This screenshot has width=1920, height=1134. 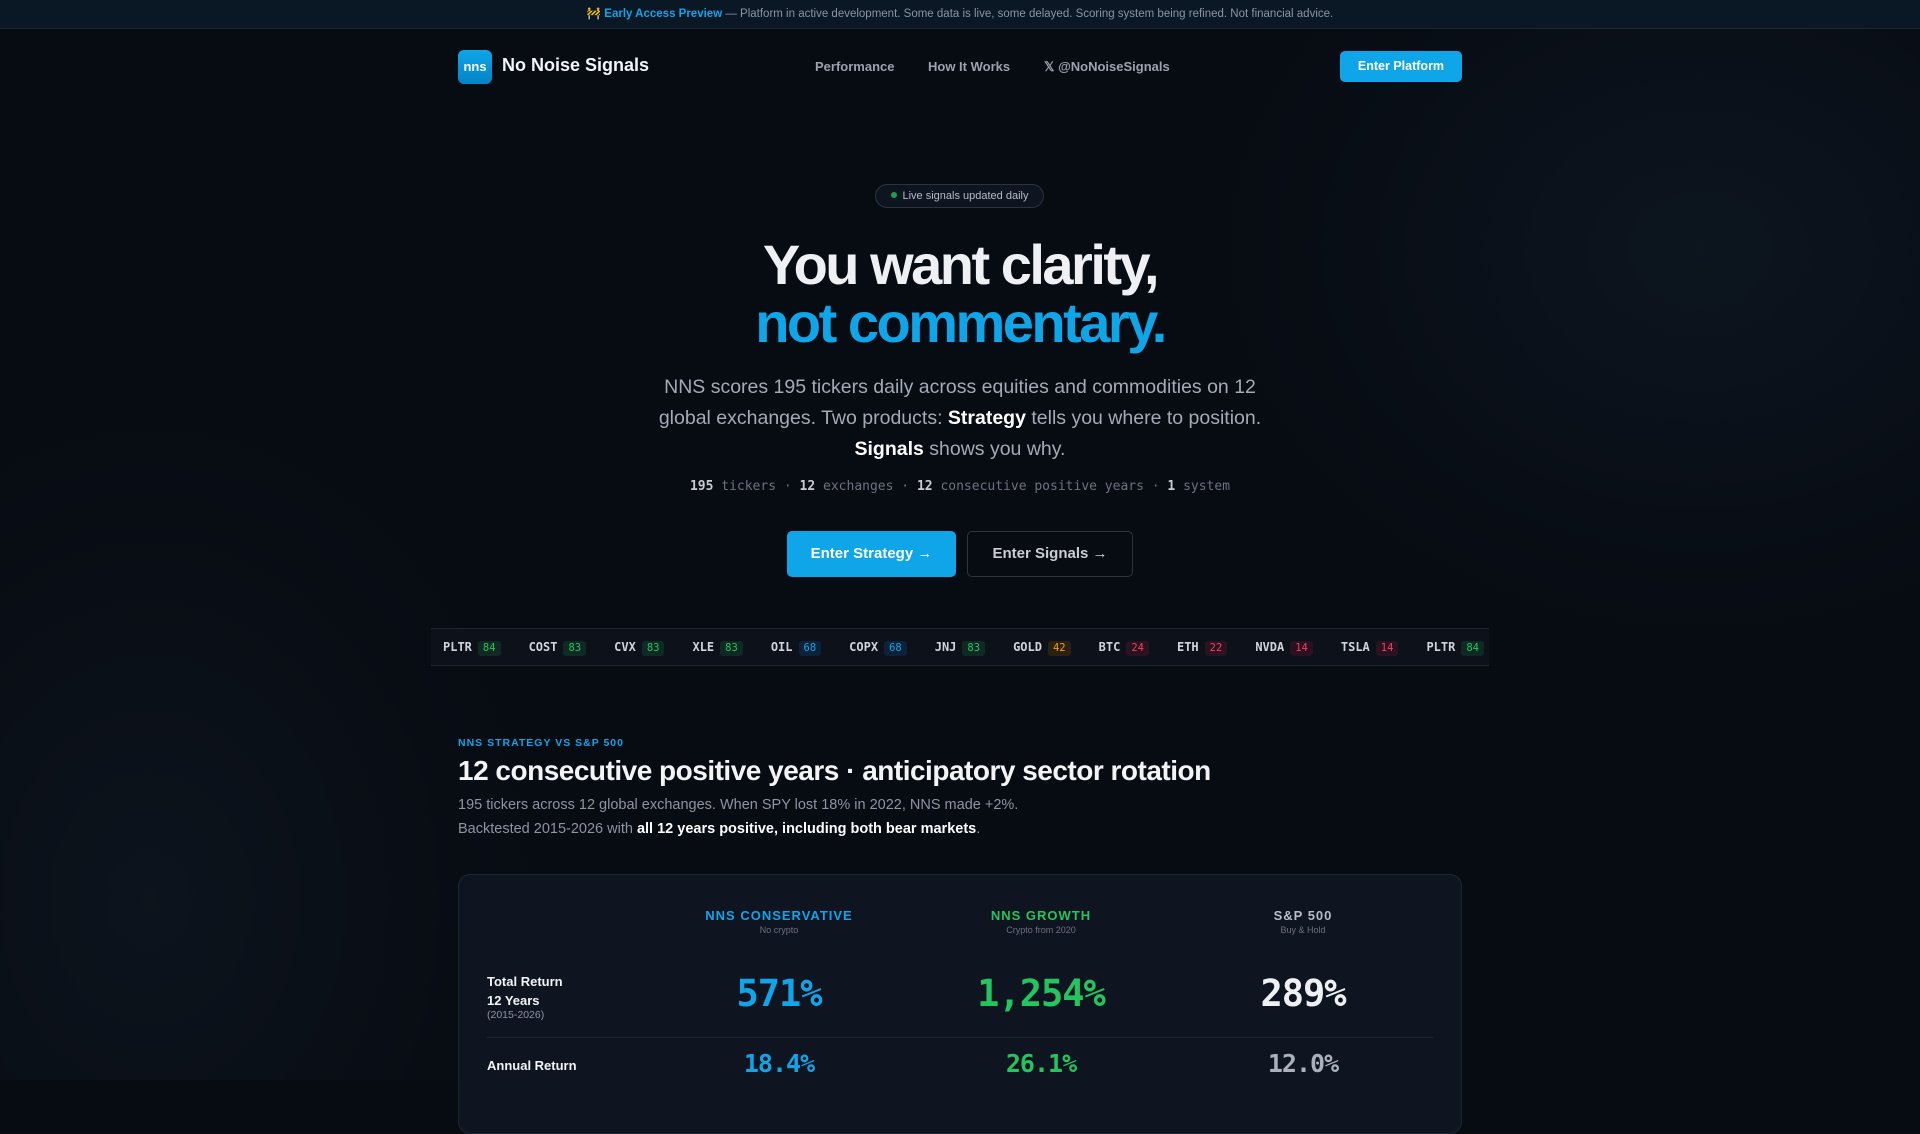 What do you see at coordinates (703, 647) in the screenshot?
I see `ticker-symbol: XLE` at bounding box center [703, 647].